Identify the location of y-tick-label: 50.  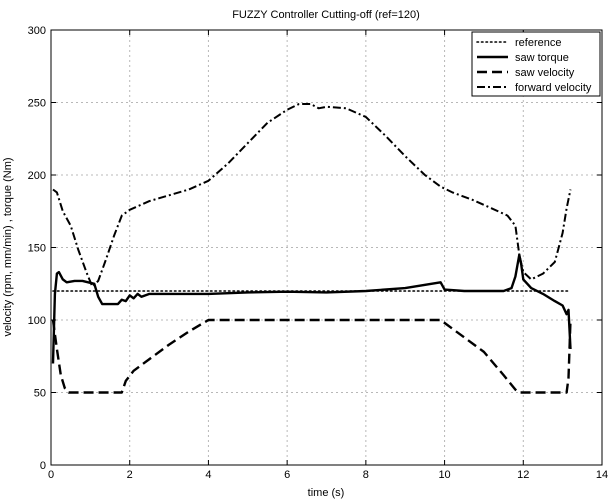
(40, 394).